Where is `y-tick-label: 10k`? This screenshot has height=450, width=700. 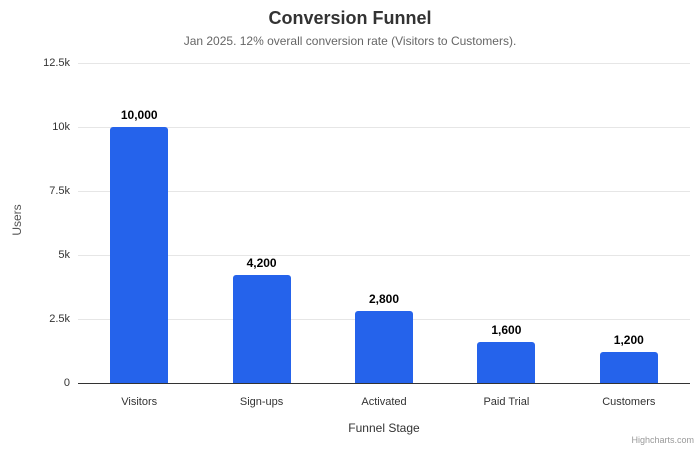
y-tick-label: 10k is located at coordinates (61, 127).